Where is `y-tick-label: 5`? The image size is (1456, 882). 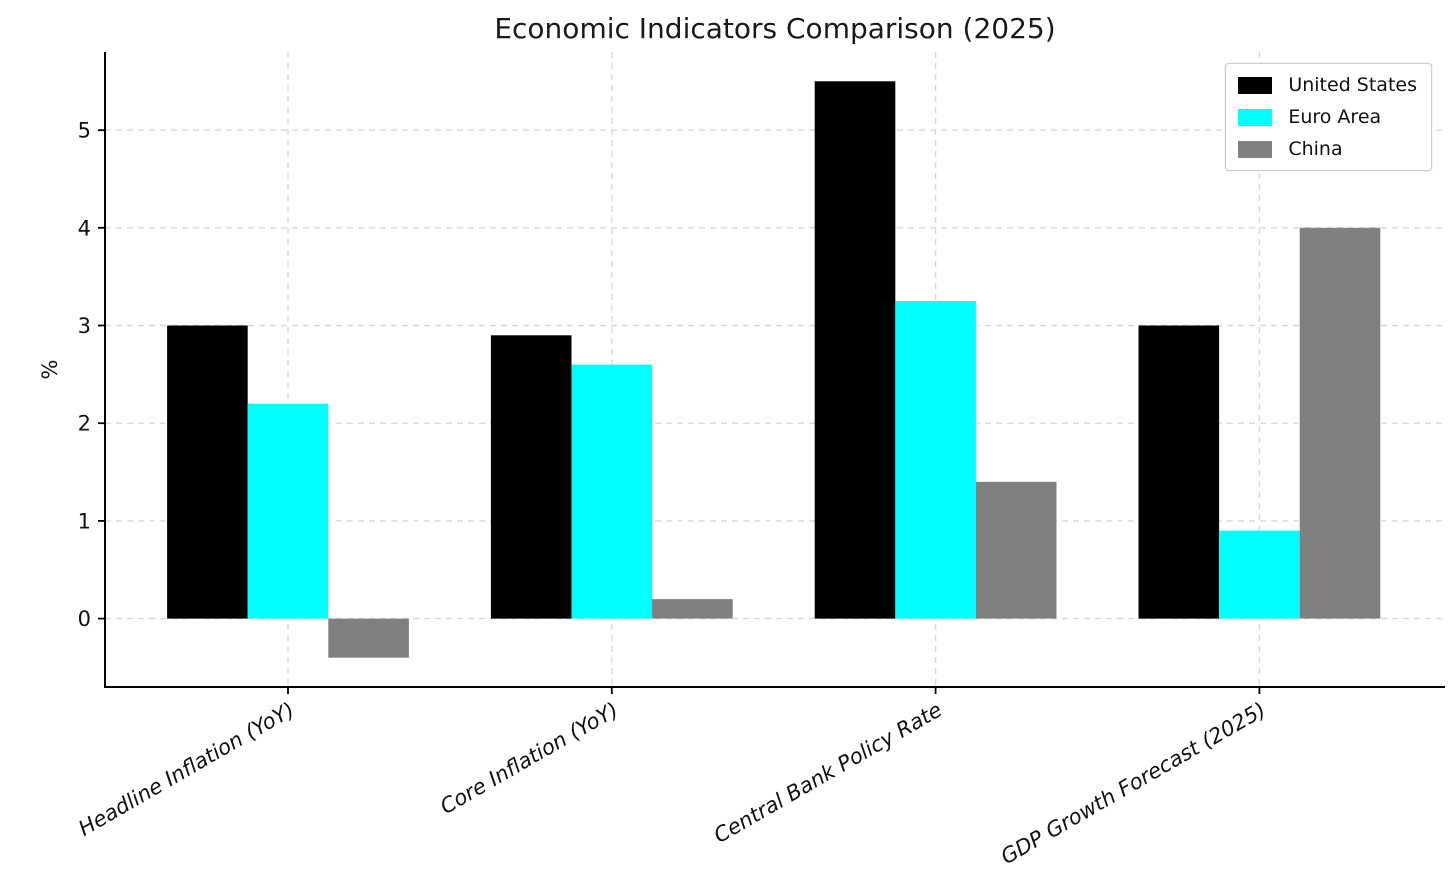 y-tick-label: 5 is located at coordinates (84, 131).